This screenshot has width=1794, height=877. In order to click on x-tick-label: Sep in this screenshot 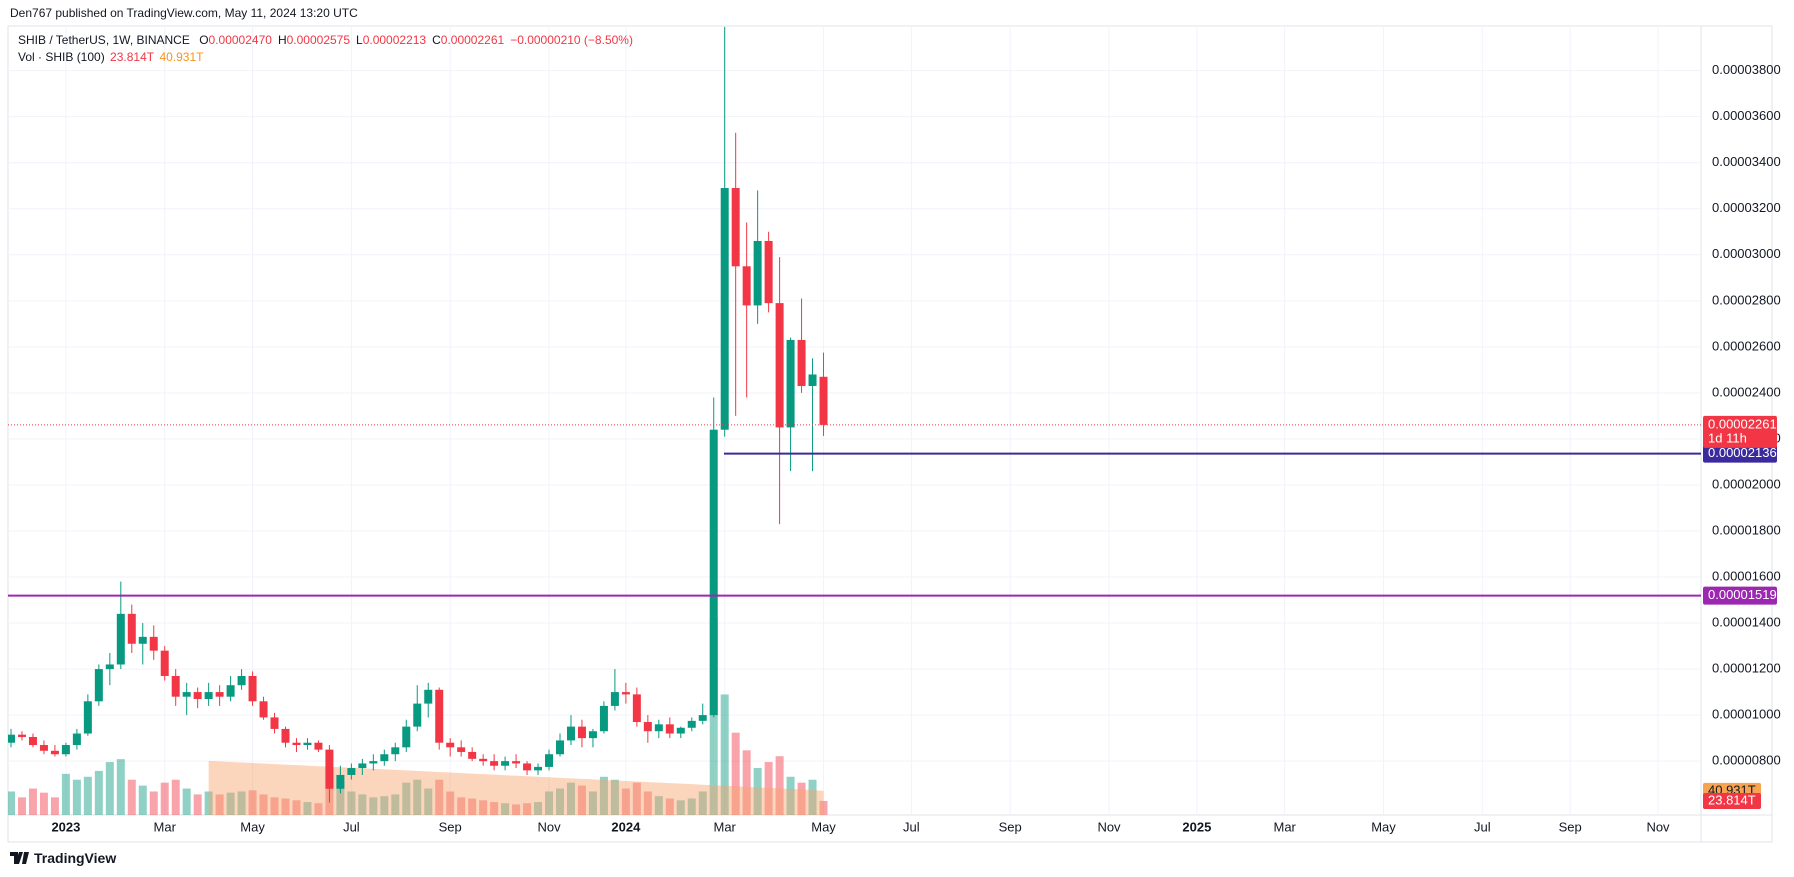, I will do `click(1570, 826)`.